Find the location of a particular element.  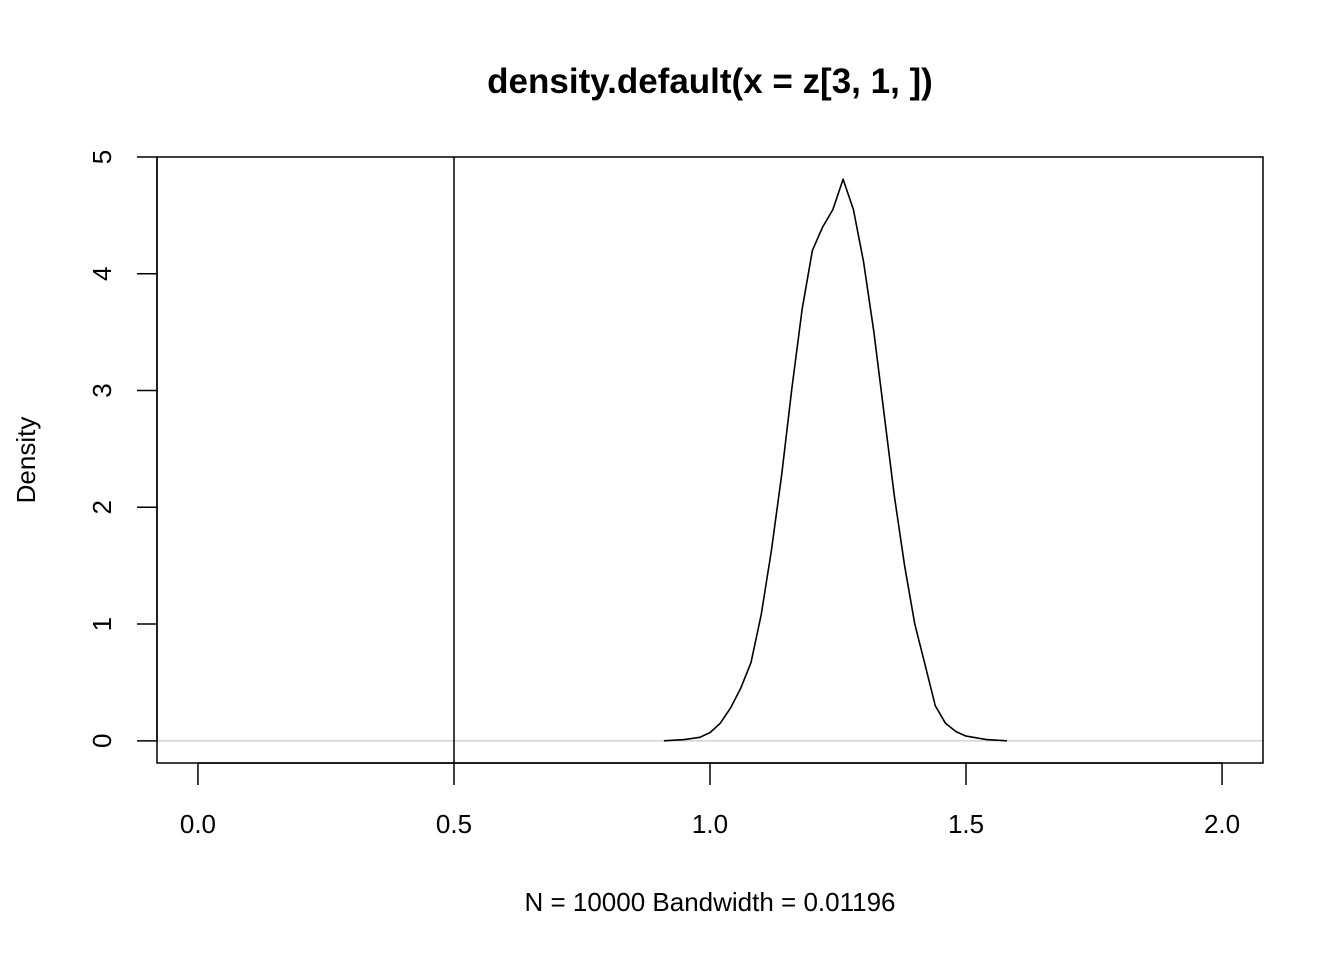

y-tick-label: 0 is located at coordinates (102, 741).